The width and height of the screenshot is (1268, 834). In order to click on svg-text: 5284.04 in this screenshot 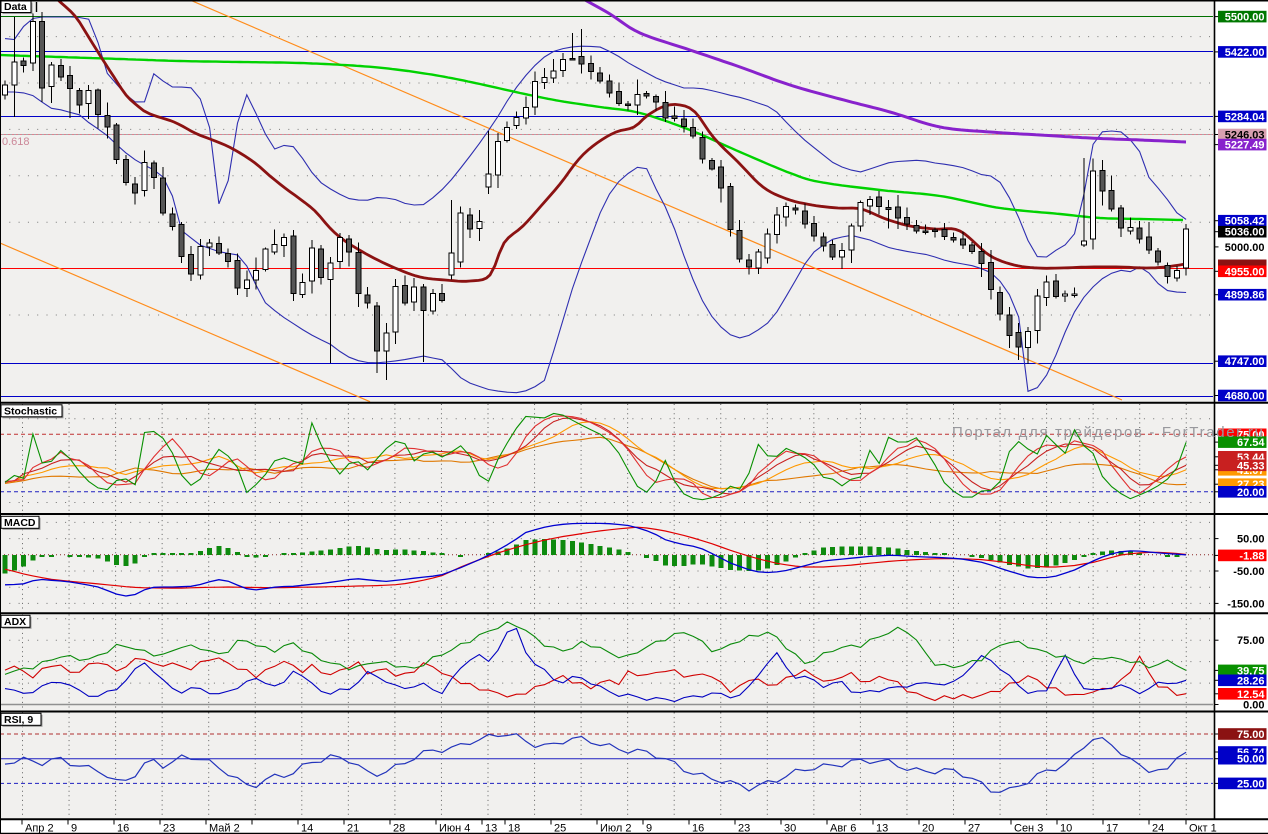, I will do `click(1245, 117)`.